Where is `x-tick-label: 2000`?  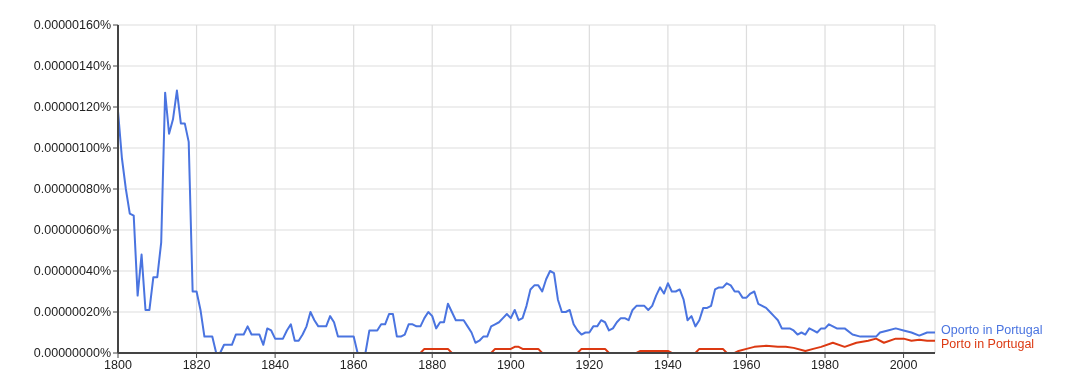 x-tick-label: 2000 is located at coordinates (903, 364).